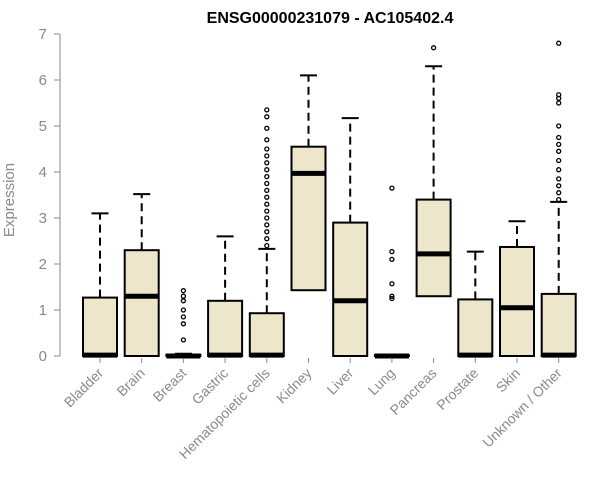 This screenshot has width=600, height=500. What do you see at coordinates (43, 126) in the screenshot?
I see `y-tick-label: 5` at bounding box center [43, 126].